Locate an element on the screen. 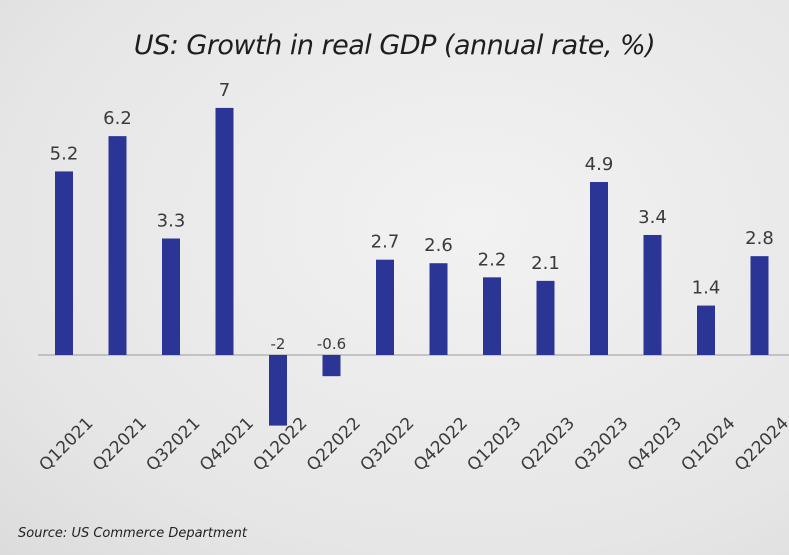  data-label: 2.7 is located at coordinates (385, 242).